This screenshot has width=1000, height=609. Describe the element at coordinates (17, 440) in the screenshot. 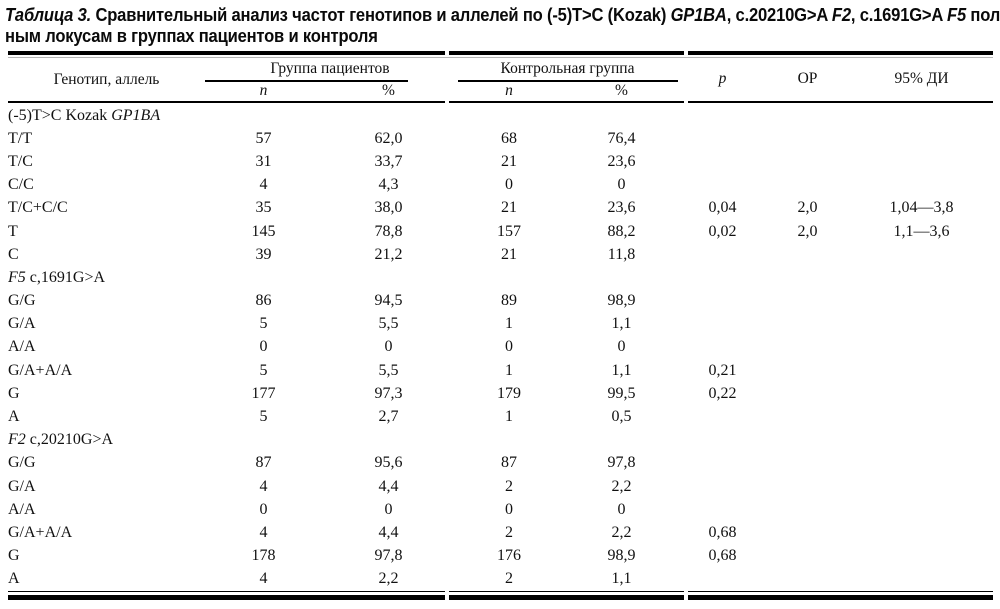

I see `gene-name-italic: F2` at that location.